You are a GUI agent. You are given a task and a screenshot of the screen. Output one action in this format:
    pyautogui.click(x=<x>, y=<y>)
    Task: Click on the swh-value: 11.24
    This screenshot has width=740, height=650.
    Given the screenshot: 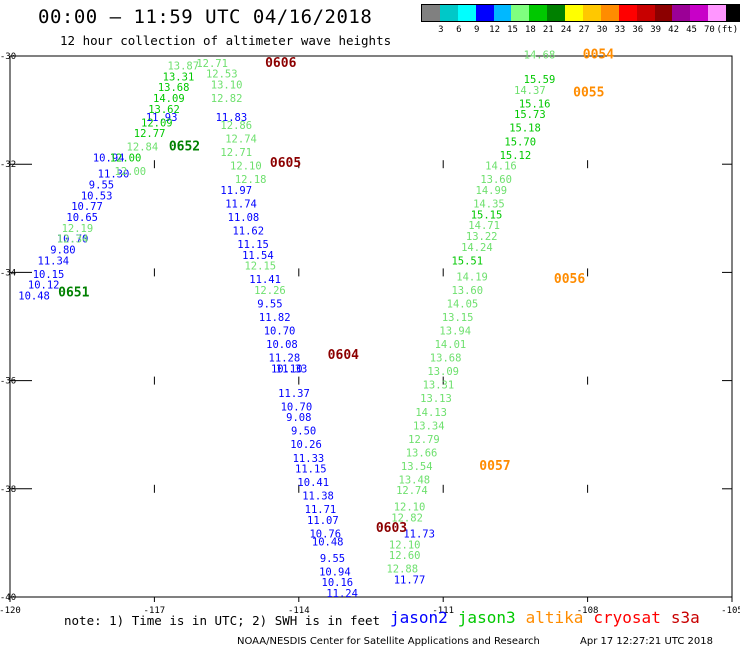 What is the action you would take?
    pyautogui.click(x=342, y=594)
    